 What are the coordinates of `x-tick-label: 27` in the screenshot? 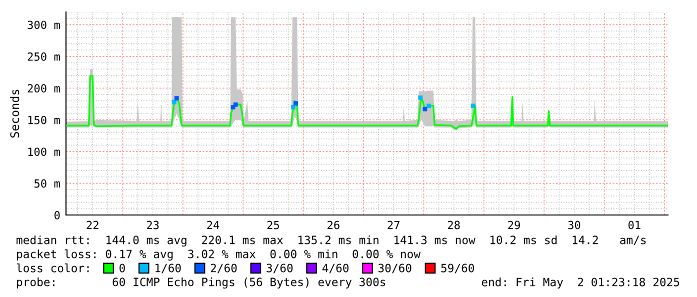 It's located at (394, 225).